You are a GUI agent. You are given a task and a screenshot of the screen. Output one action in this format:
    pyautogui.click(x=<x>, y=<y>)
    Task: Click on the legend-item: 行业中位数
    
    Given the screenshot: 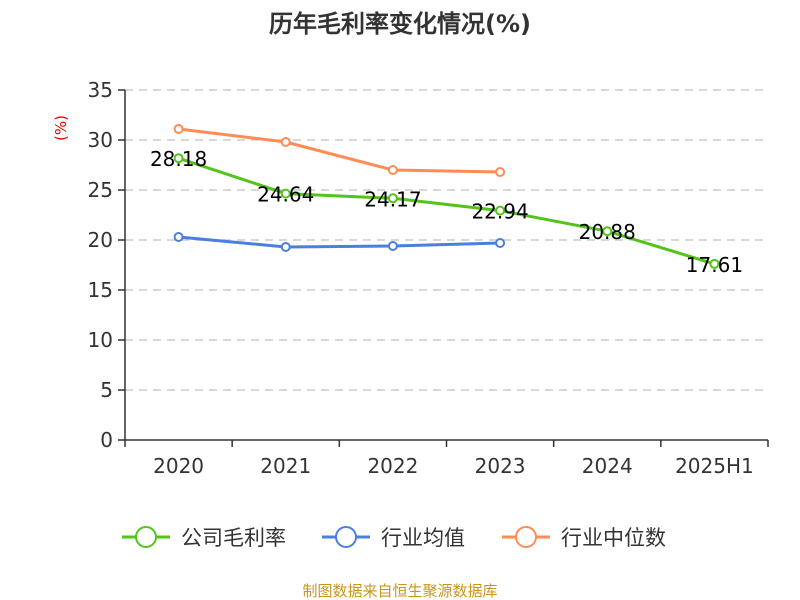 What is the action you would take?
    pyautogui.click(x=584, y=538)
    